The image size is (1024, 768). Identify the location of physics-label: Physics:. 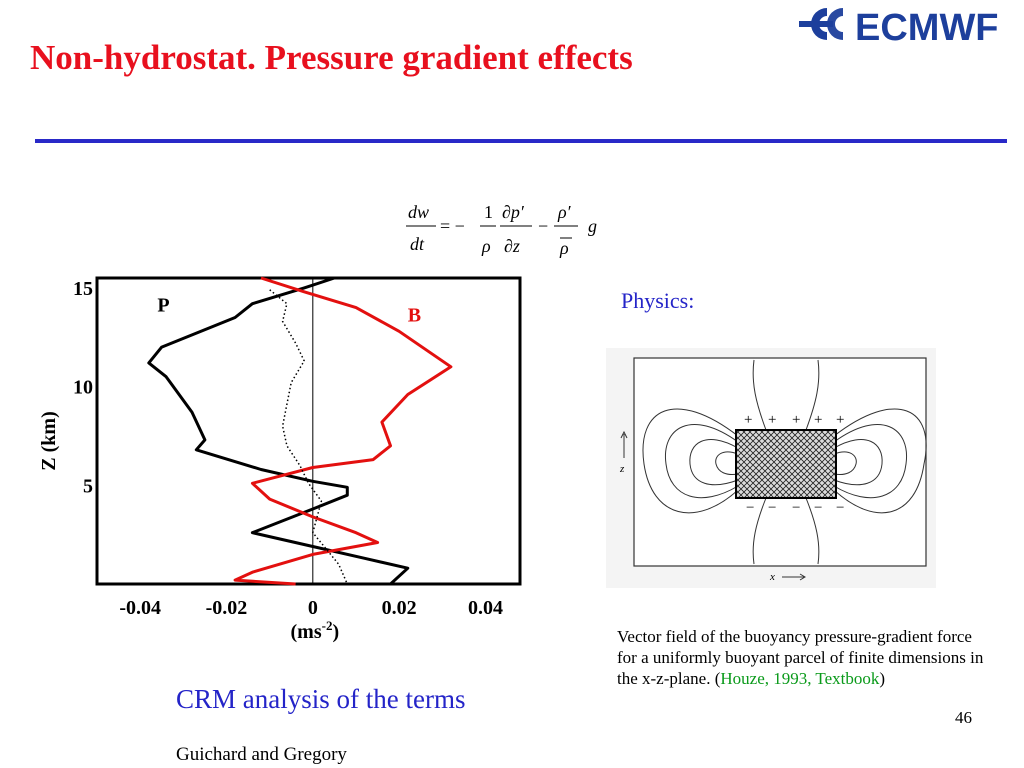
(658, 300).